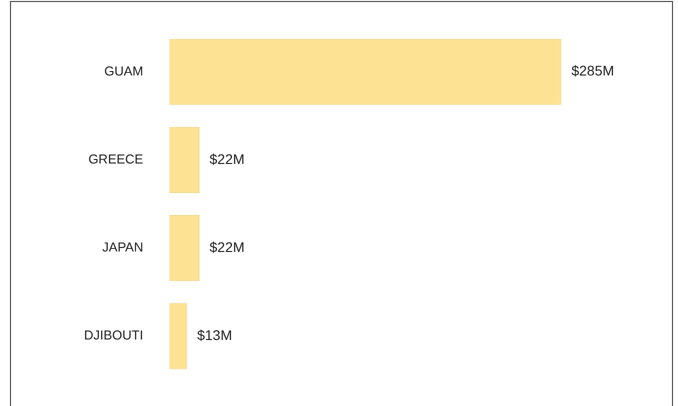 The height and width of the screenshot is (406, 678). Describe the element at coordinates (114, 335) in the screenshot. I see `y-tick-label: DJIBOUTI` at that location.